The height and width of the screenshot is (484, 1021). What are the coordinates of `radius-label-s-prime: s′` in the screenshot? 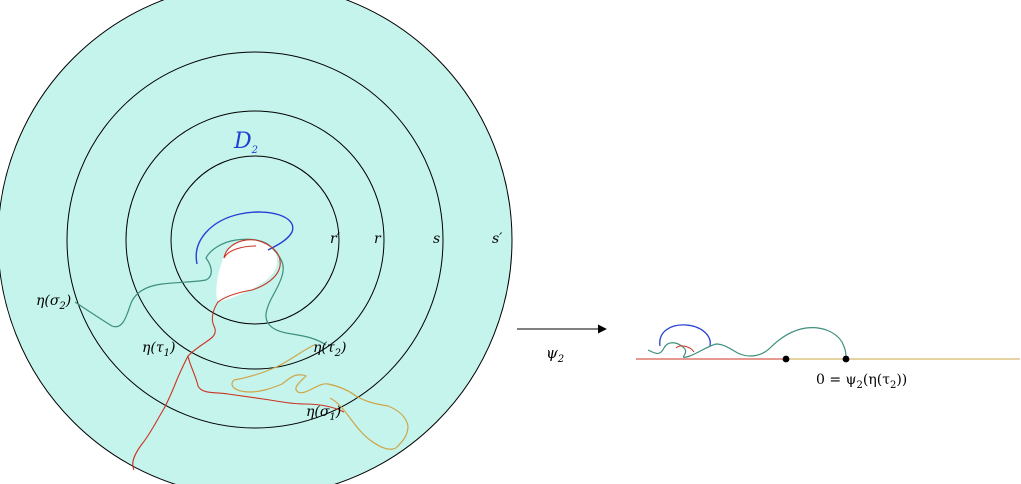 It's located at (497, 239).